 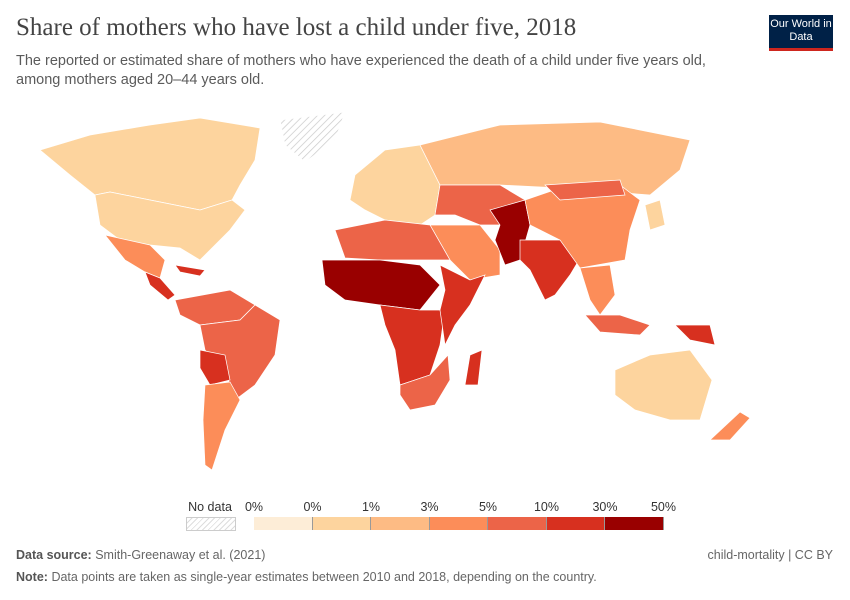 I want to click on source-link: Smith-Greenaway et al. (2021), so click(x=180, y=555).